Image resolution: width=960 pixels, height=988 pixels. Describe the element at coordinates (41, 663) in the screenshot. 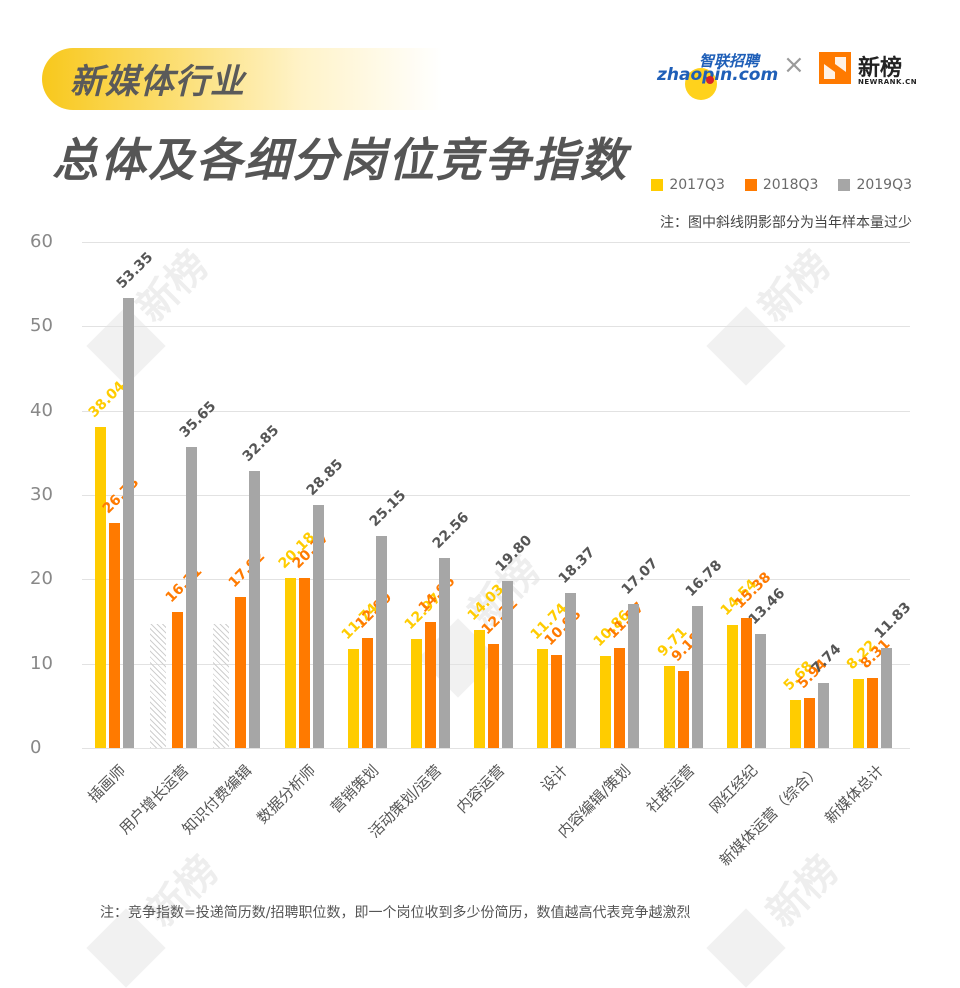

I see `y-axis-tick: 10` at that location.